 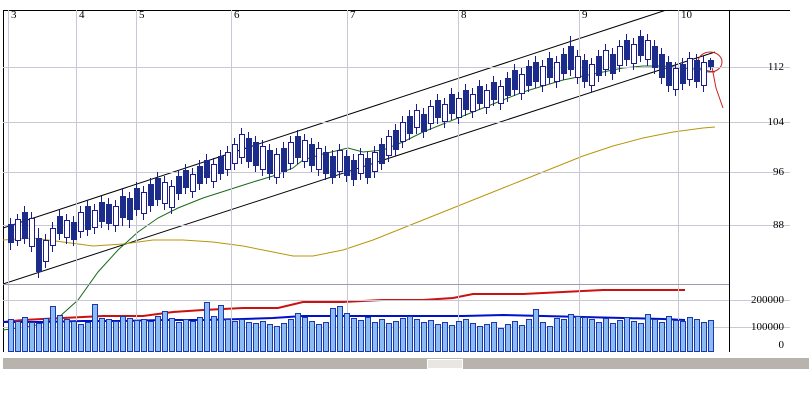 What do you see at coordinates (729, 181) in the screenshot?
I see `plot-right-border` at bounding box center [729, 181].